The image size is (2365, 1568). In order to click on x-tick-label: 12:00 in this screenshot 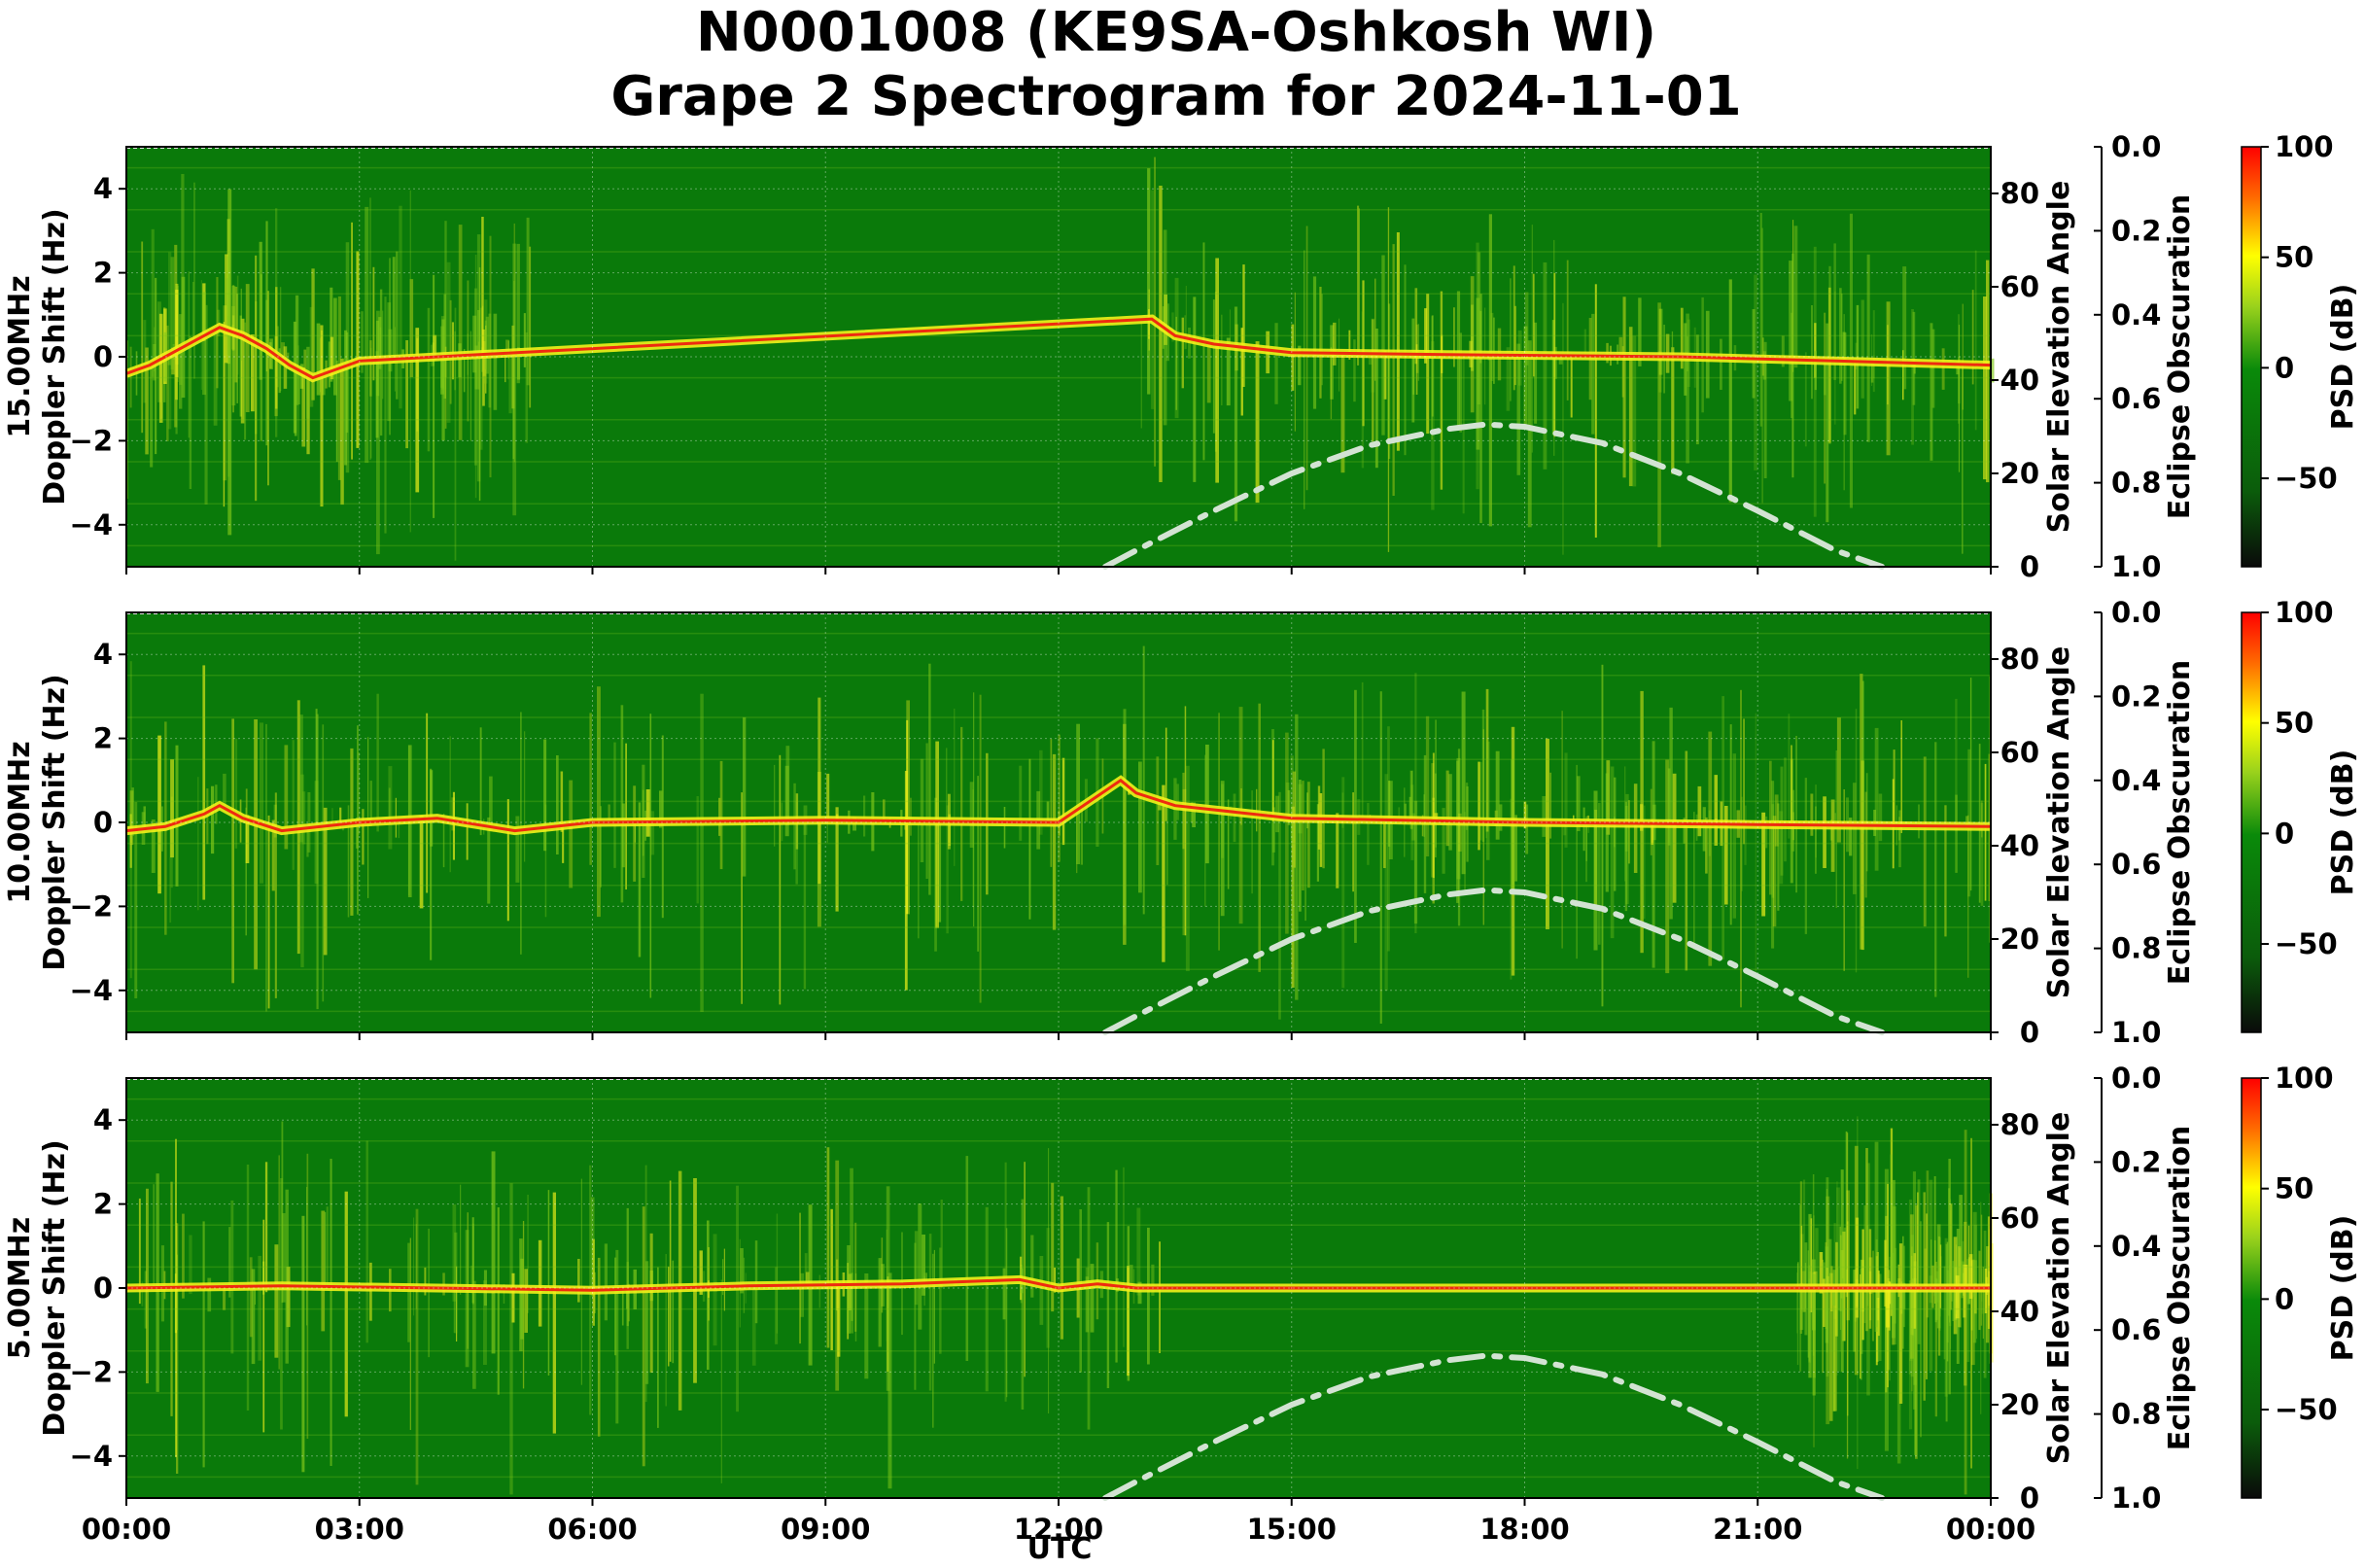, I will do `click(1058, 1529)`.